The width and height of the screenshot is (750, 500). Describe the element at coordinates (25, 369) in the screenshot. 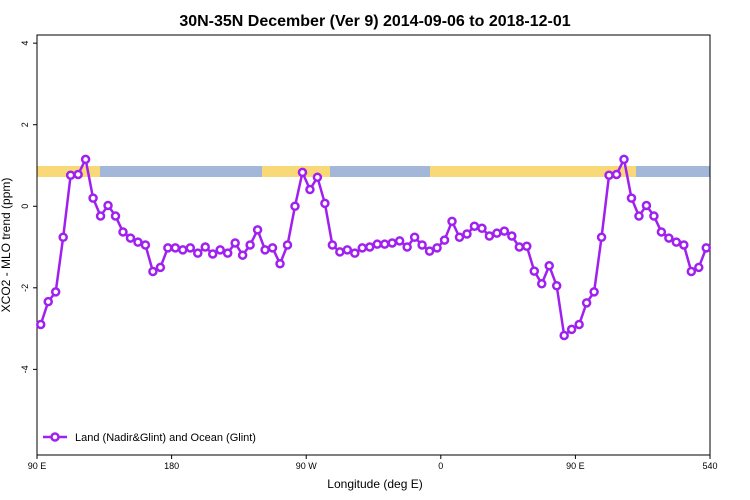

I see `y-tick-label: -4` at that location.